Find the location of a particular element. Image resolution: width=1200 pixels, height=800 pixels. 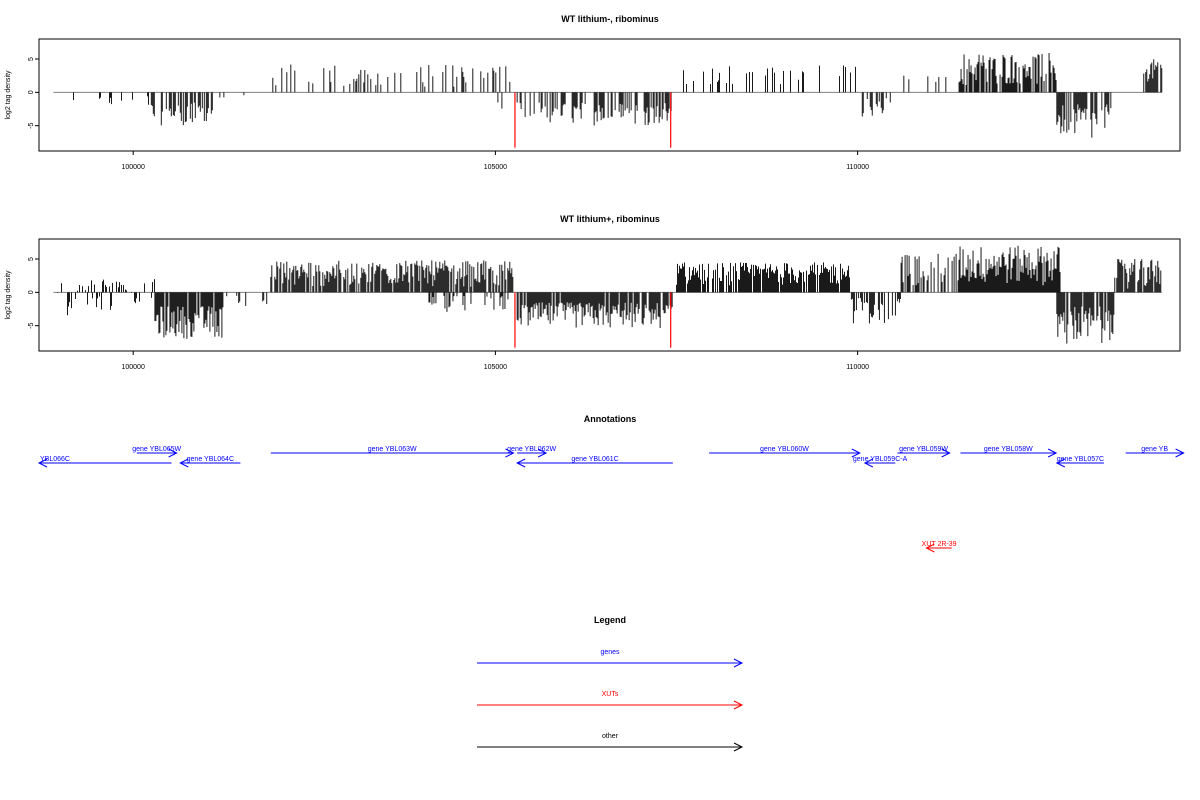

y-axis-label-lithium-minus: log2 tag density is located at coordinates (8, 95).